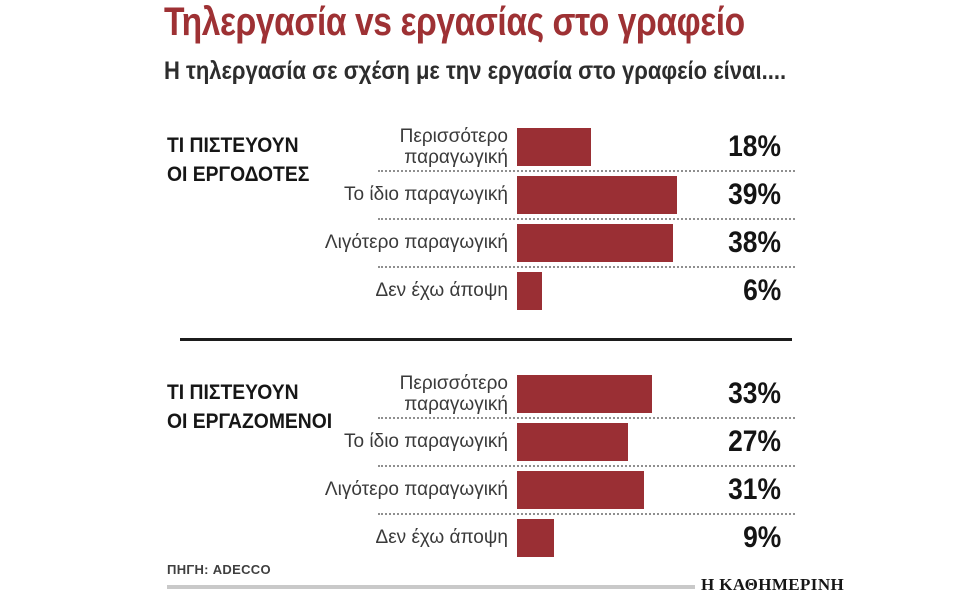 Image resolution: width=960 pixels, height=600 pixels. I want to click on bar-value: 33%, so click(754, 393).